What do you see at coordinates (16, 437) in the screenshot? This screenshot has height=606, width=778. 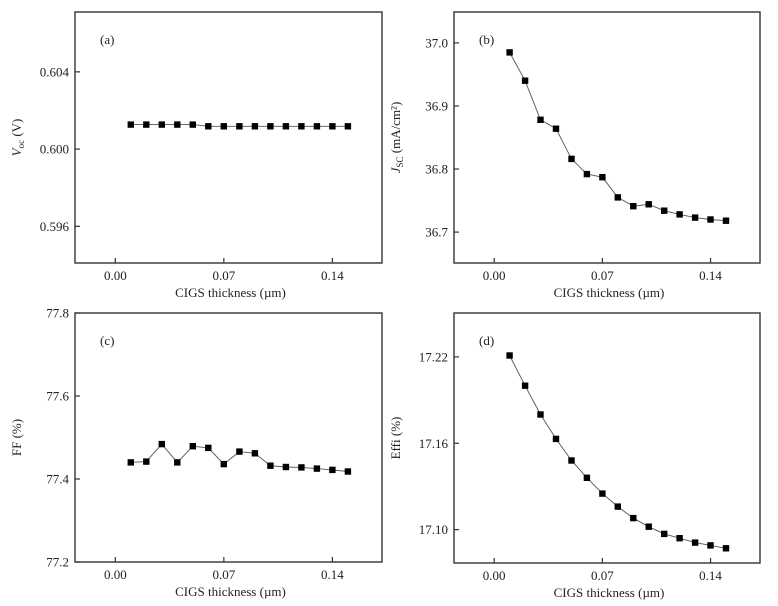 I see `y-axis-title: FF (%)` at bounding box center [16, 437].